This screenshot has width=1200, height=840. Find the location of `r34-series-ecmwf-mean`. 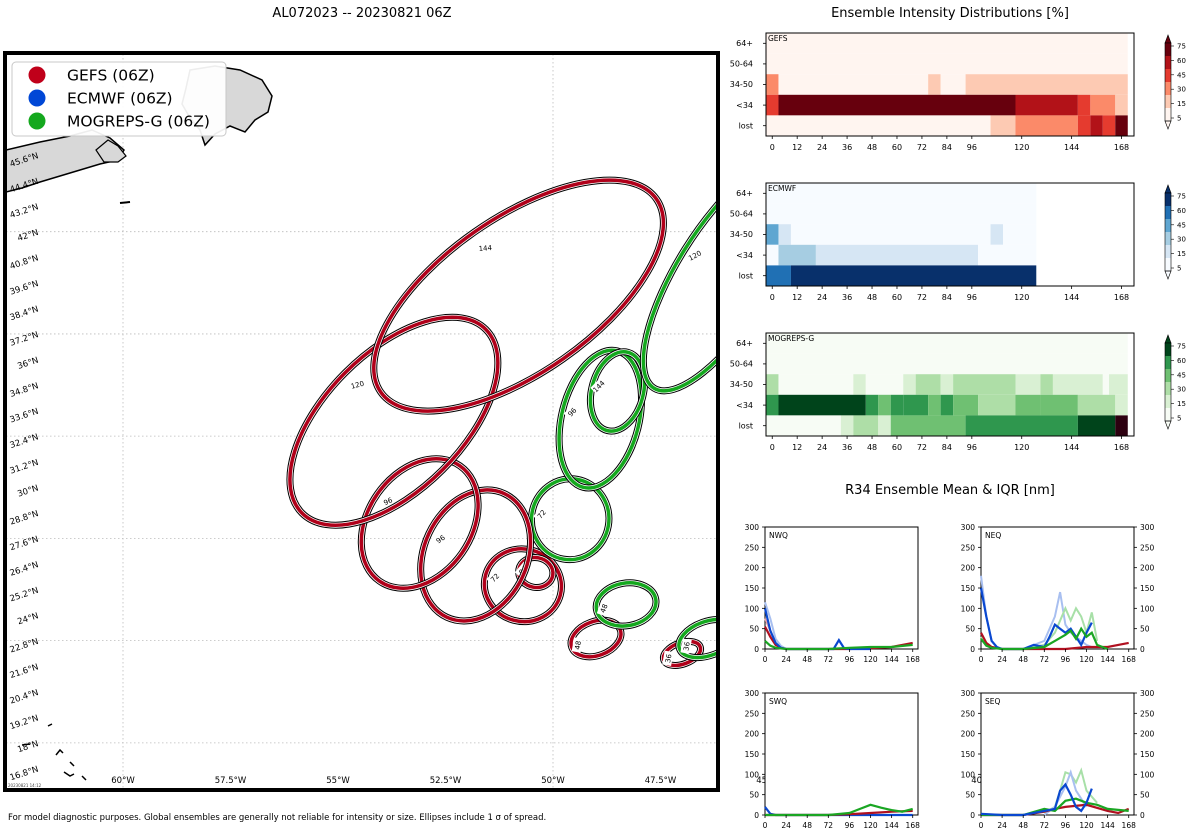

r34-series-ecmwf-mean is located at coordinates (1036, 619).